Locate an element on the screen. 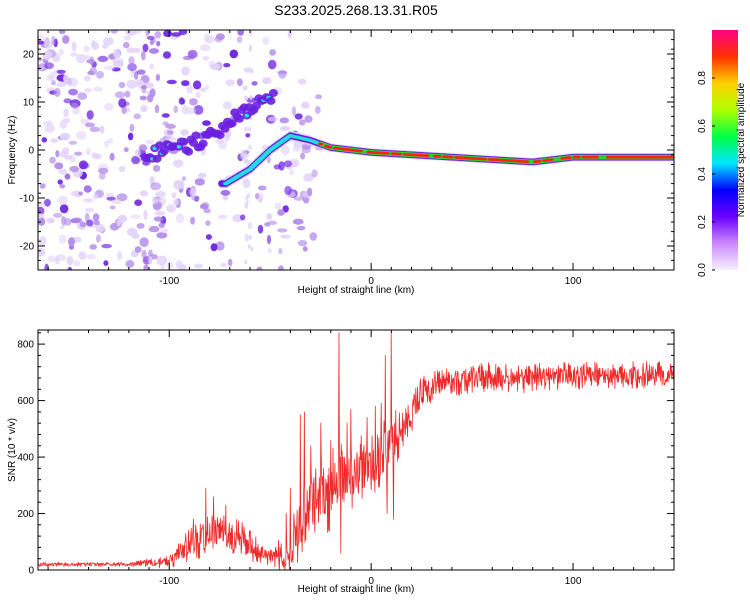 This screenshot has height=600, width=750. snr-xtick-label: 100 is located at coordinates (573, 581).